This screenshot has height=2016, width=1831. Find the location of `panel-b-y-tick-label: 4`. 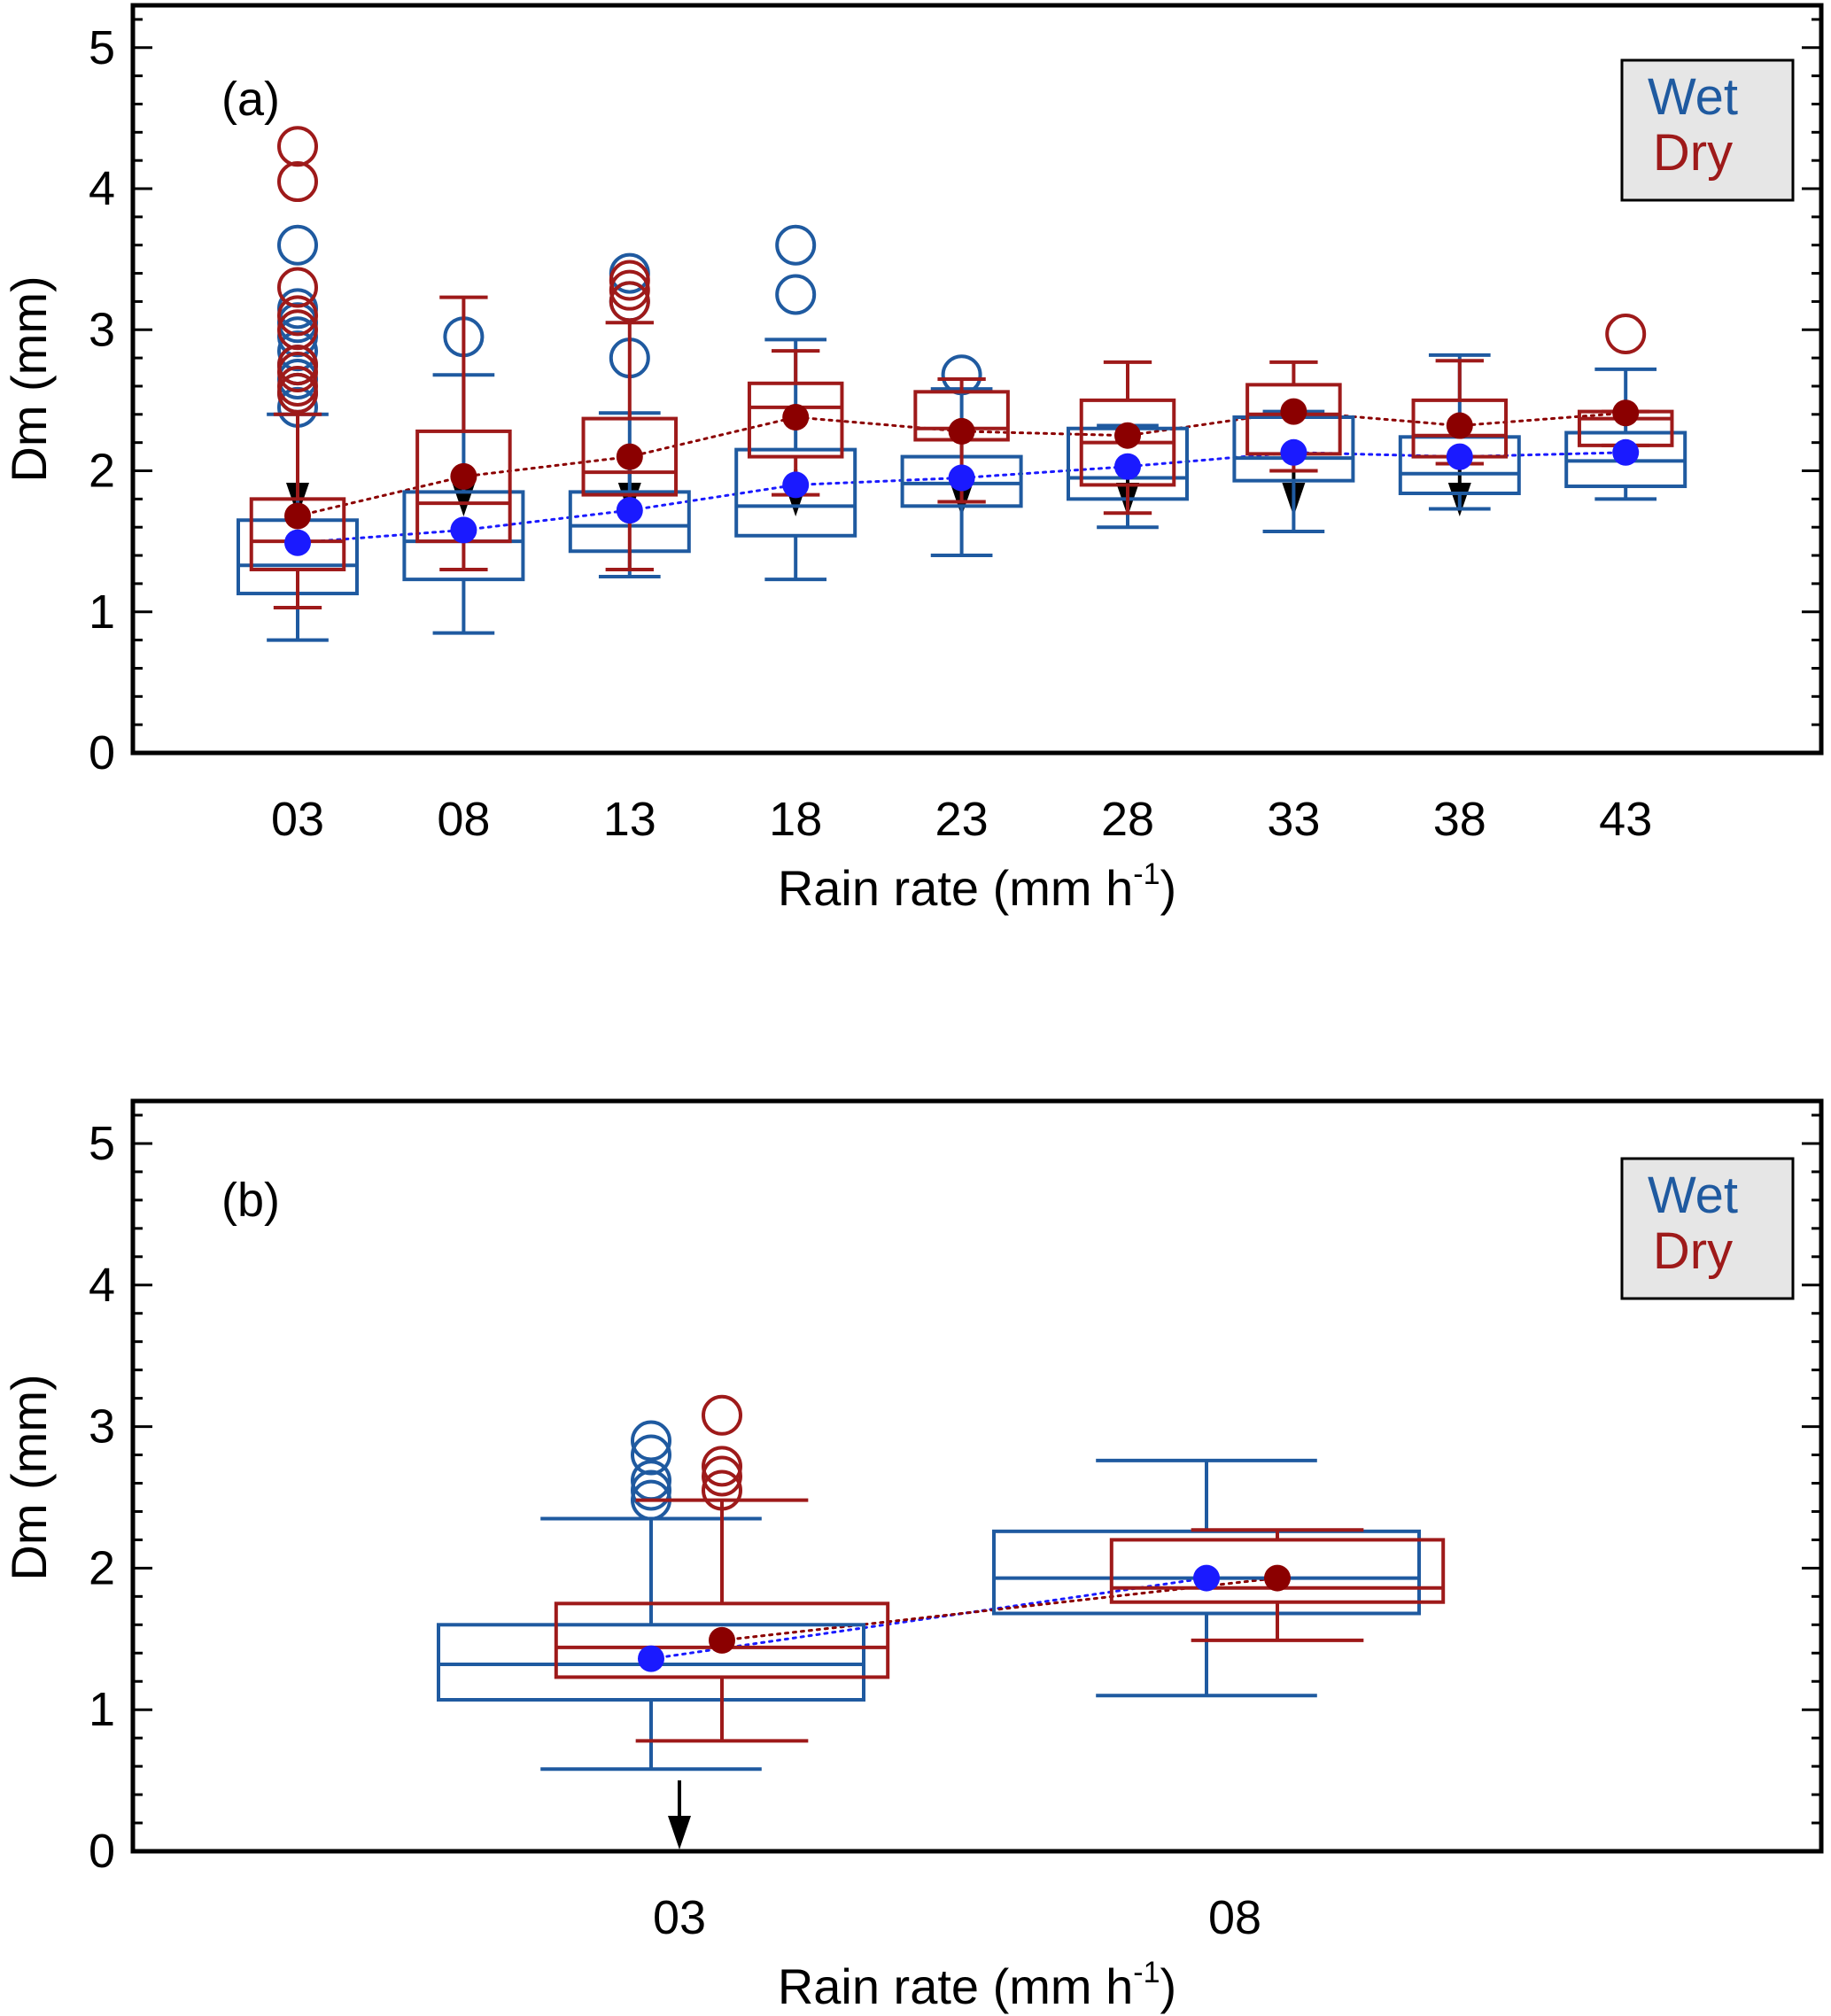

panel-b-y-tick-label: 4 is located at coordinates (102, 1285).